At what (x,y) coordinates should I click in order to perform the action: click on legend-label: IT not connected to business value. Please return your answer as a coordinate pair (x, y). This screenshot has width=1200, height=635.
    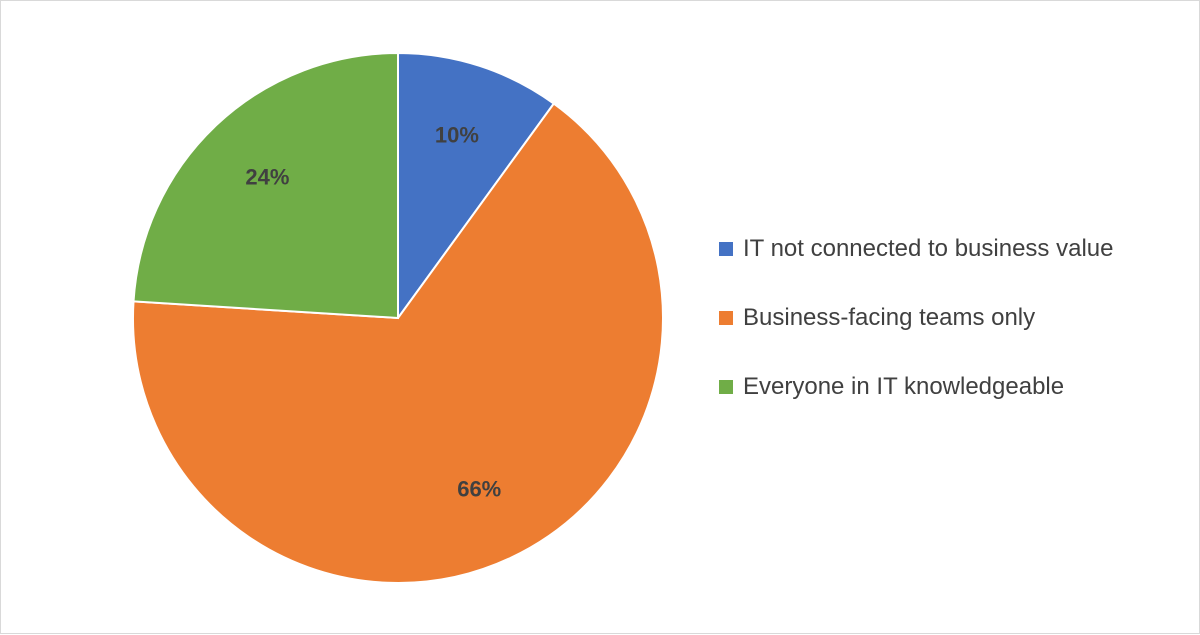
    Looking at the image, I should click on (928, 248).